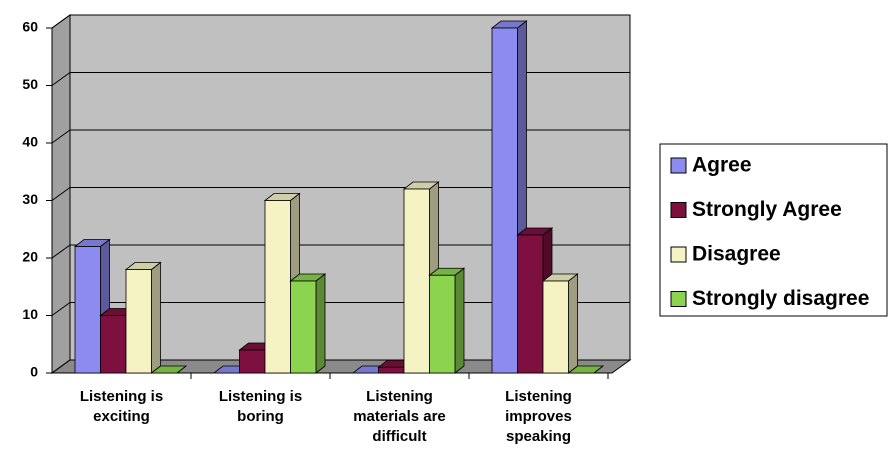  What do you see at coordinates (780, 298) in the screenshot?
I see `legend-label: Strongly disagree` at bounding box center [780, 298].